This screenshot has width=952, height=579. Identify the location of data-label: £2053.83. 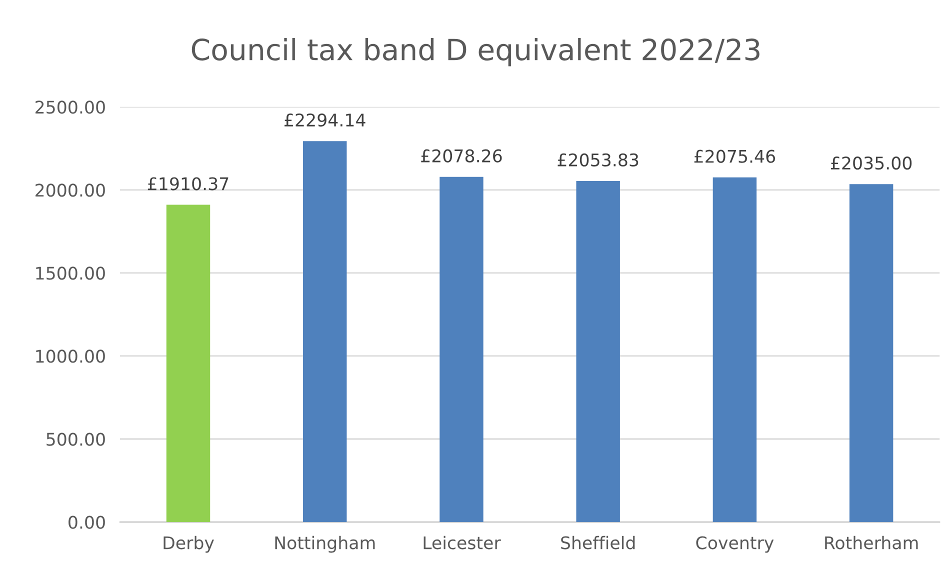
(598, 159).